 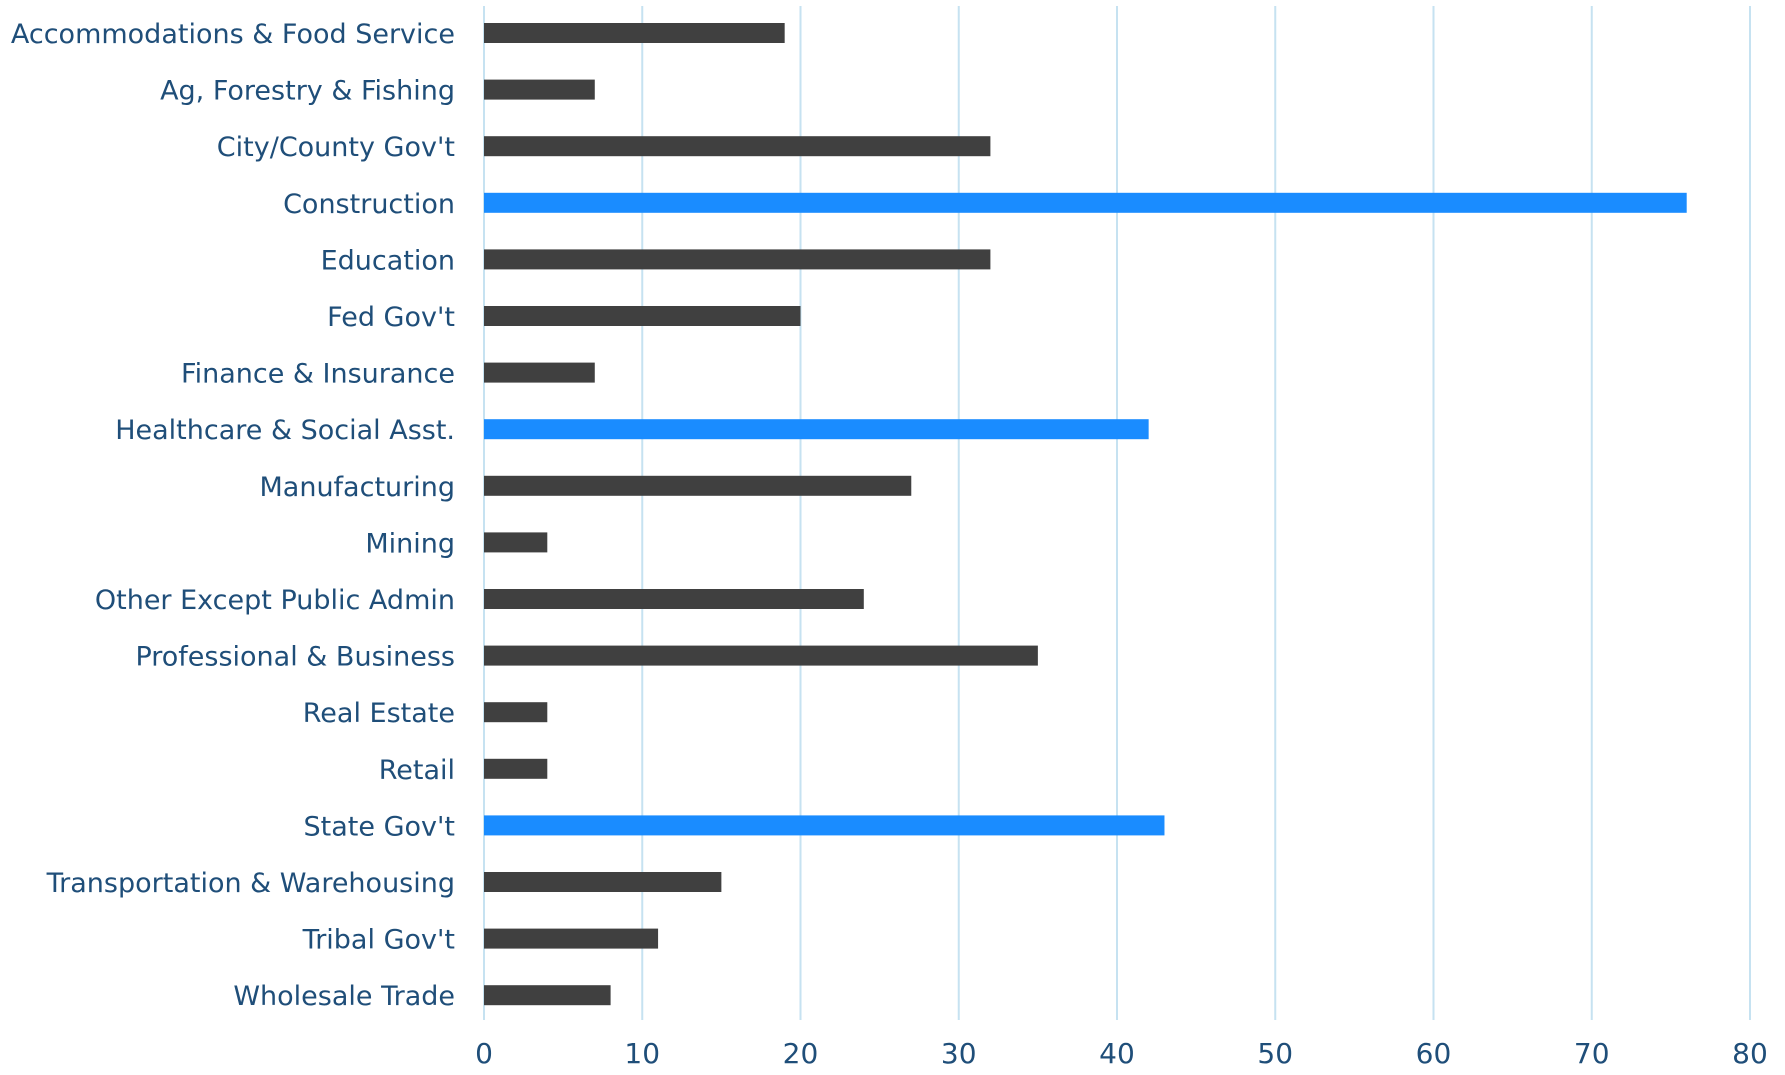 What do you see at coordinates (378, 940) in the screenshot?
I see `category-label-tribal-gov-t: Tribal Gov't` at bounding box center [378, 940].